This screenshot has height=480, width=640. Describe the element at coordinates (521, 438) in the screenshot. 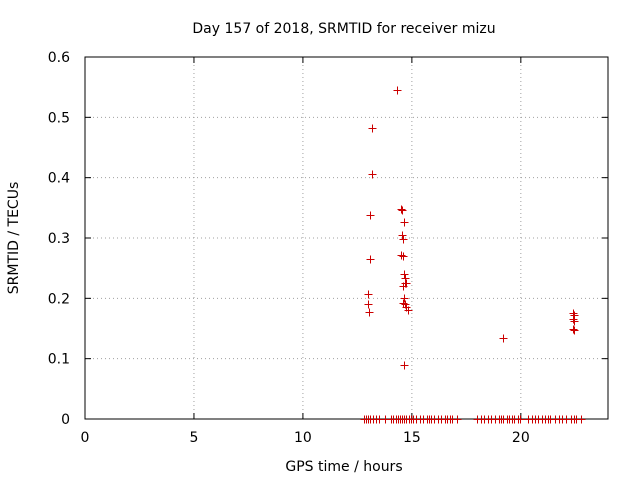

I see `x-tick-label: 20` at that location.